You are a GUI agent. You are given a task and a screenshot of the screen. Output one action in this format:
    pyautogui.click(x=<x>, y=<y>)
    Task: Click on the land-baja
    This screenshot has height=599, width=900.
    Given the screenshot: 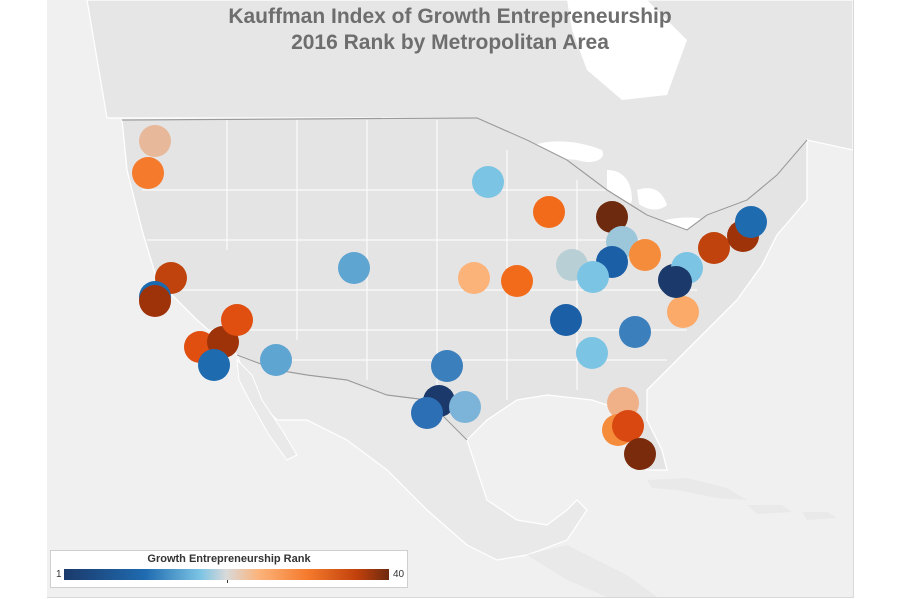 What is the action you would take?
    pyautogui.click(x=267, y=409)
    